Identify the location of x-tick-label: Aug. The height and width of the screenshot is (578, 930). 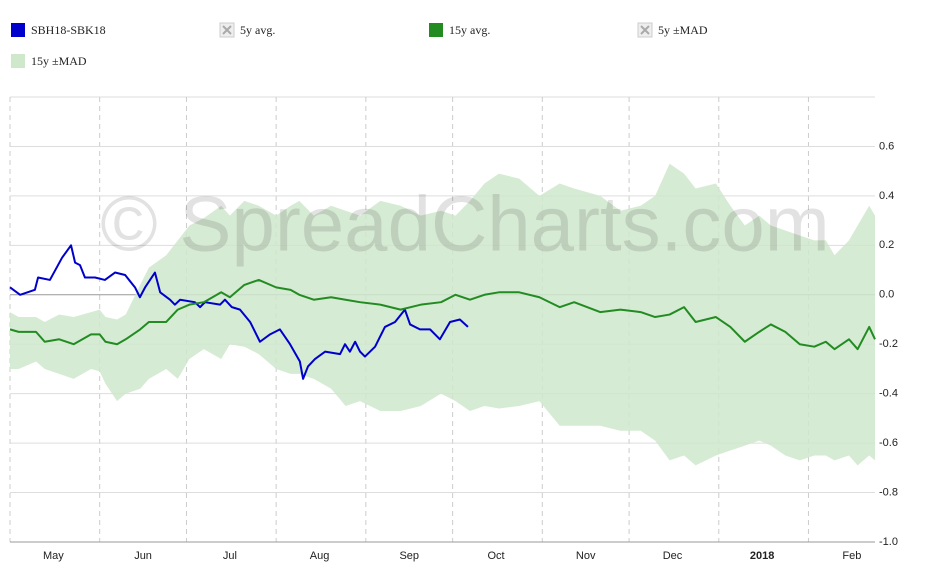
(320, 556).